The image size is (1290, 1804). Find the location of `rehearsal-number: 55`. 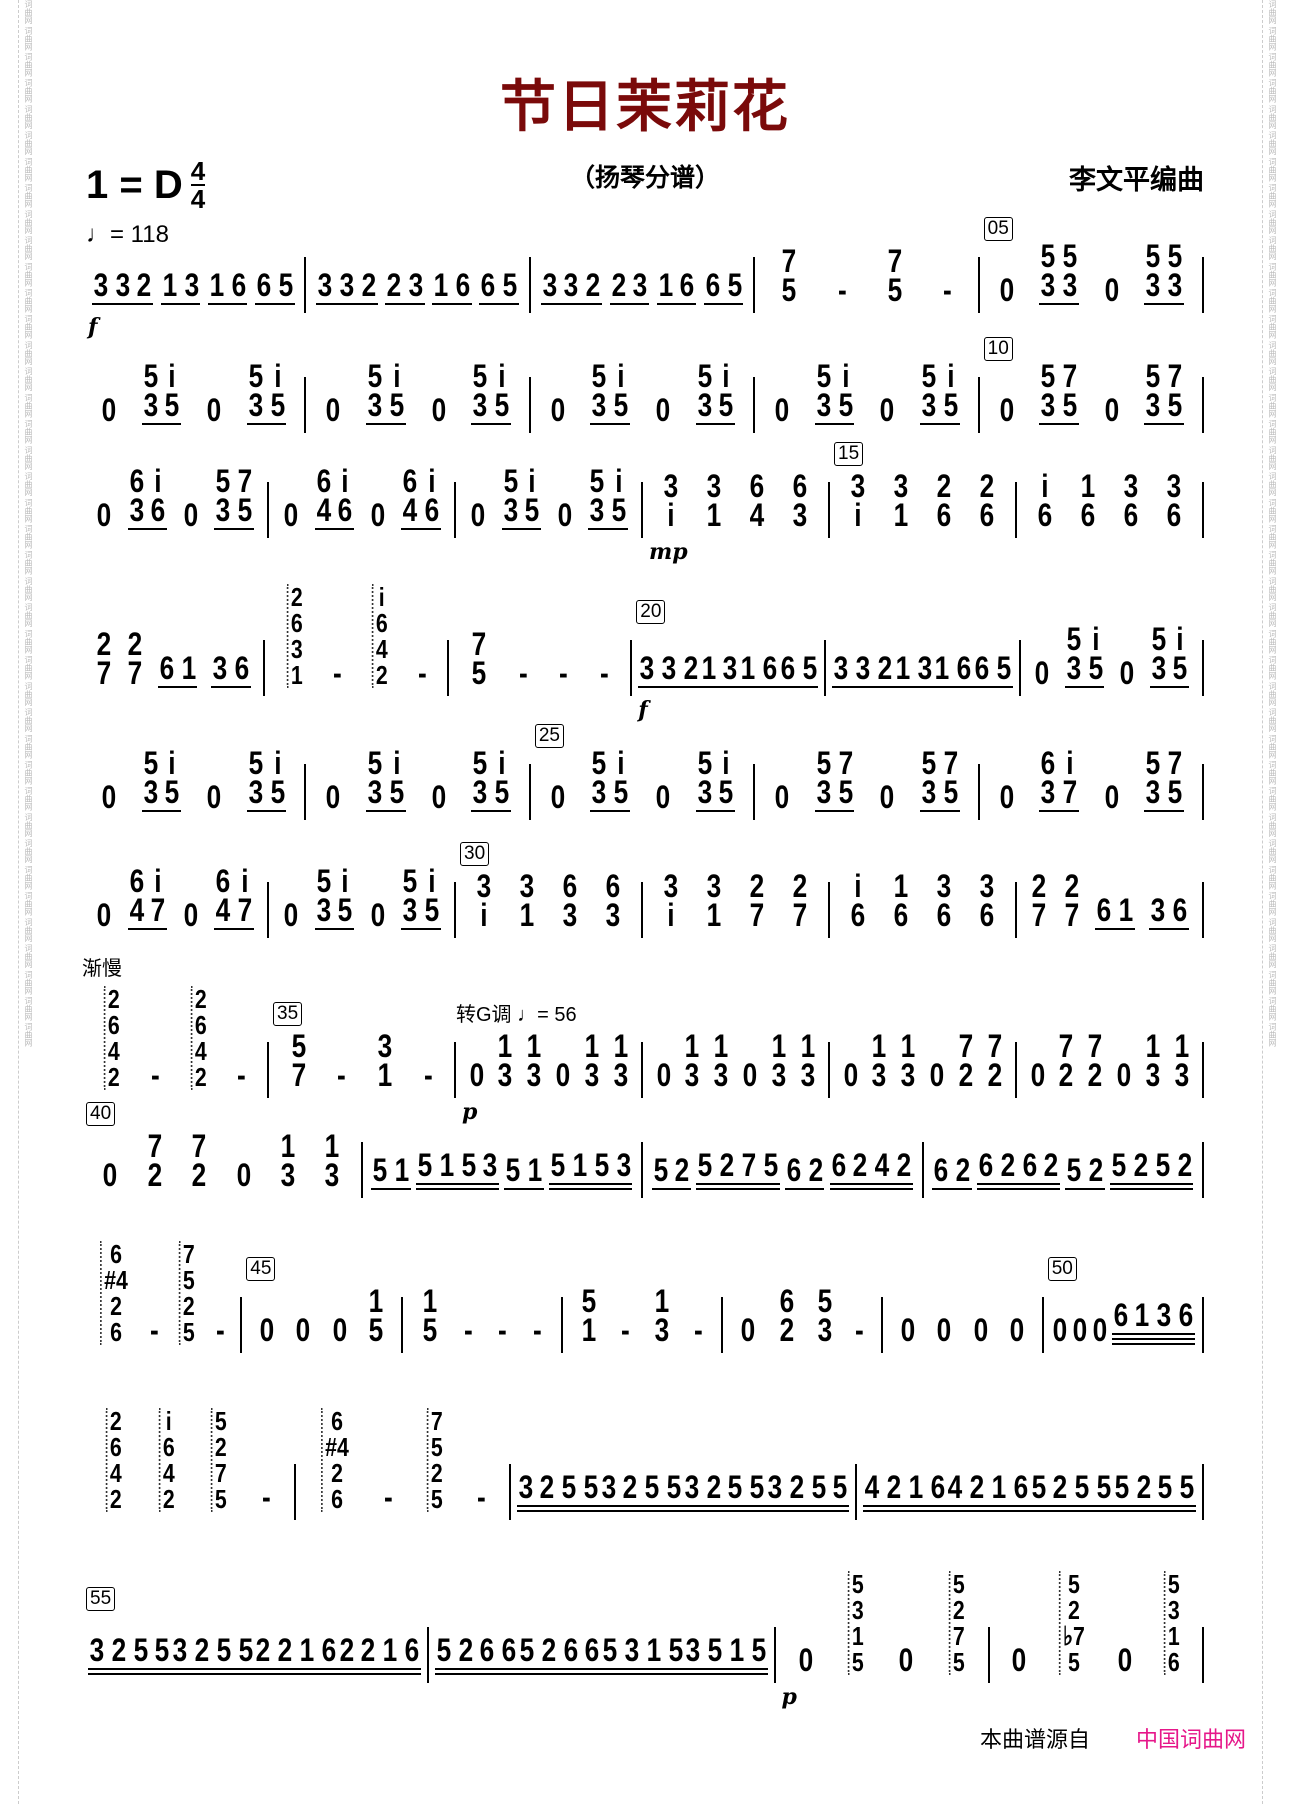

rehearsal-number: 55 is located at coordinates (101, 1599).